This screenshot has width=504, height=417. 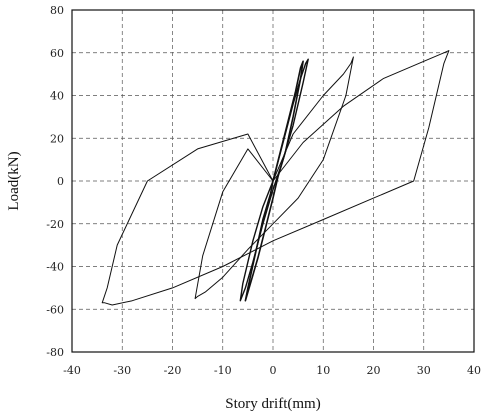 I want to click on x-tick-label: -10, so click(x=223, y=370).